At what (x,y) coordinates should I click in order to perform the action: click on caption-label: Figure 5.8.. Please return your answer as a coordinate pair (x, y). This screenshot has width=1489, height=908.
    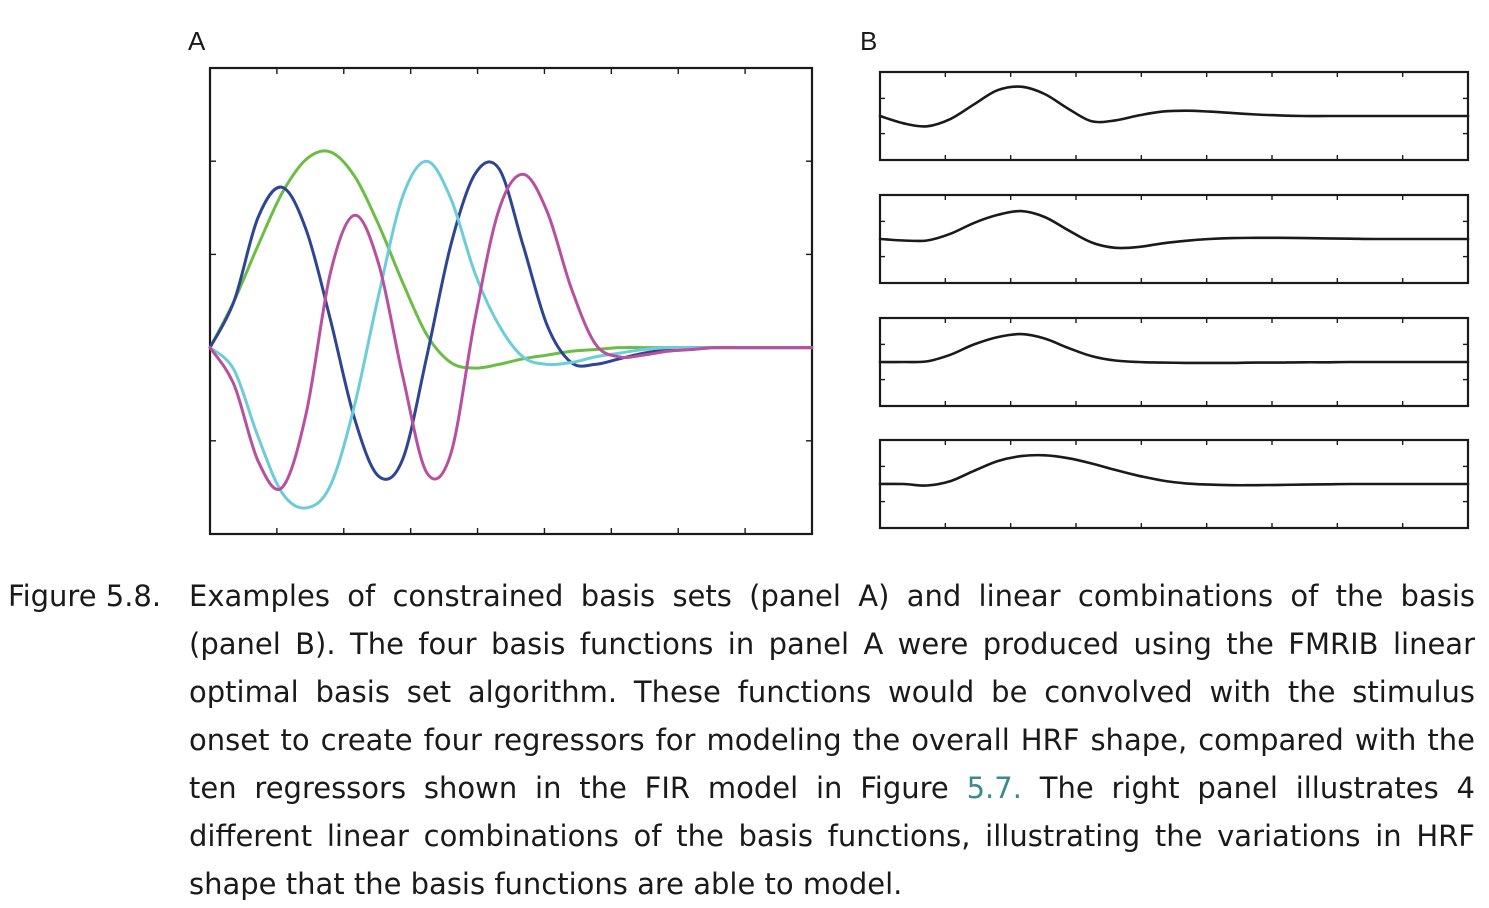
    Looking at the image, I should click on (85, 596).